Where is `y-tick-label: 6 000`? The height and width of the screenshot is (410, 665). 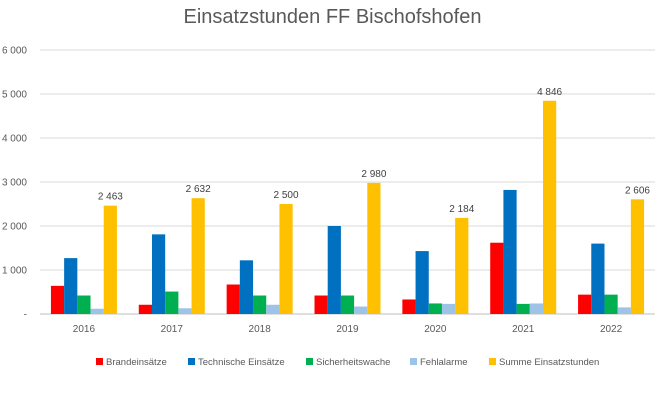
y-tick-label: 6 000 is located at coordinates (14, 51).